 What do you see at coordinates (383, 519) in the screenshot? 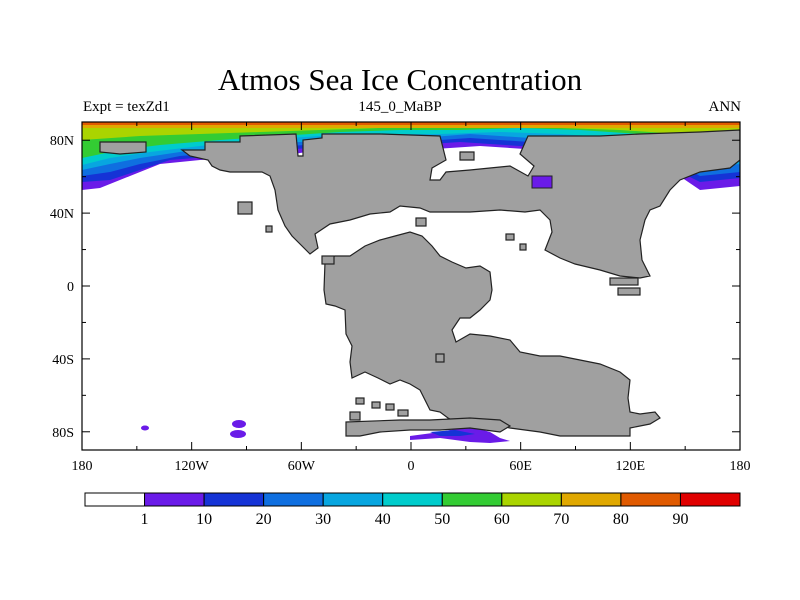
I see `colorbar-label: 40` at bounding box center [383, 519].